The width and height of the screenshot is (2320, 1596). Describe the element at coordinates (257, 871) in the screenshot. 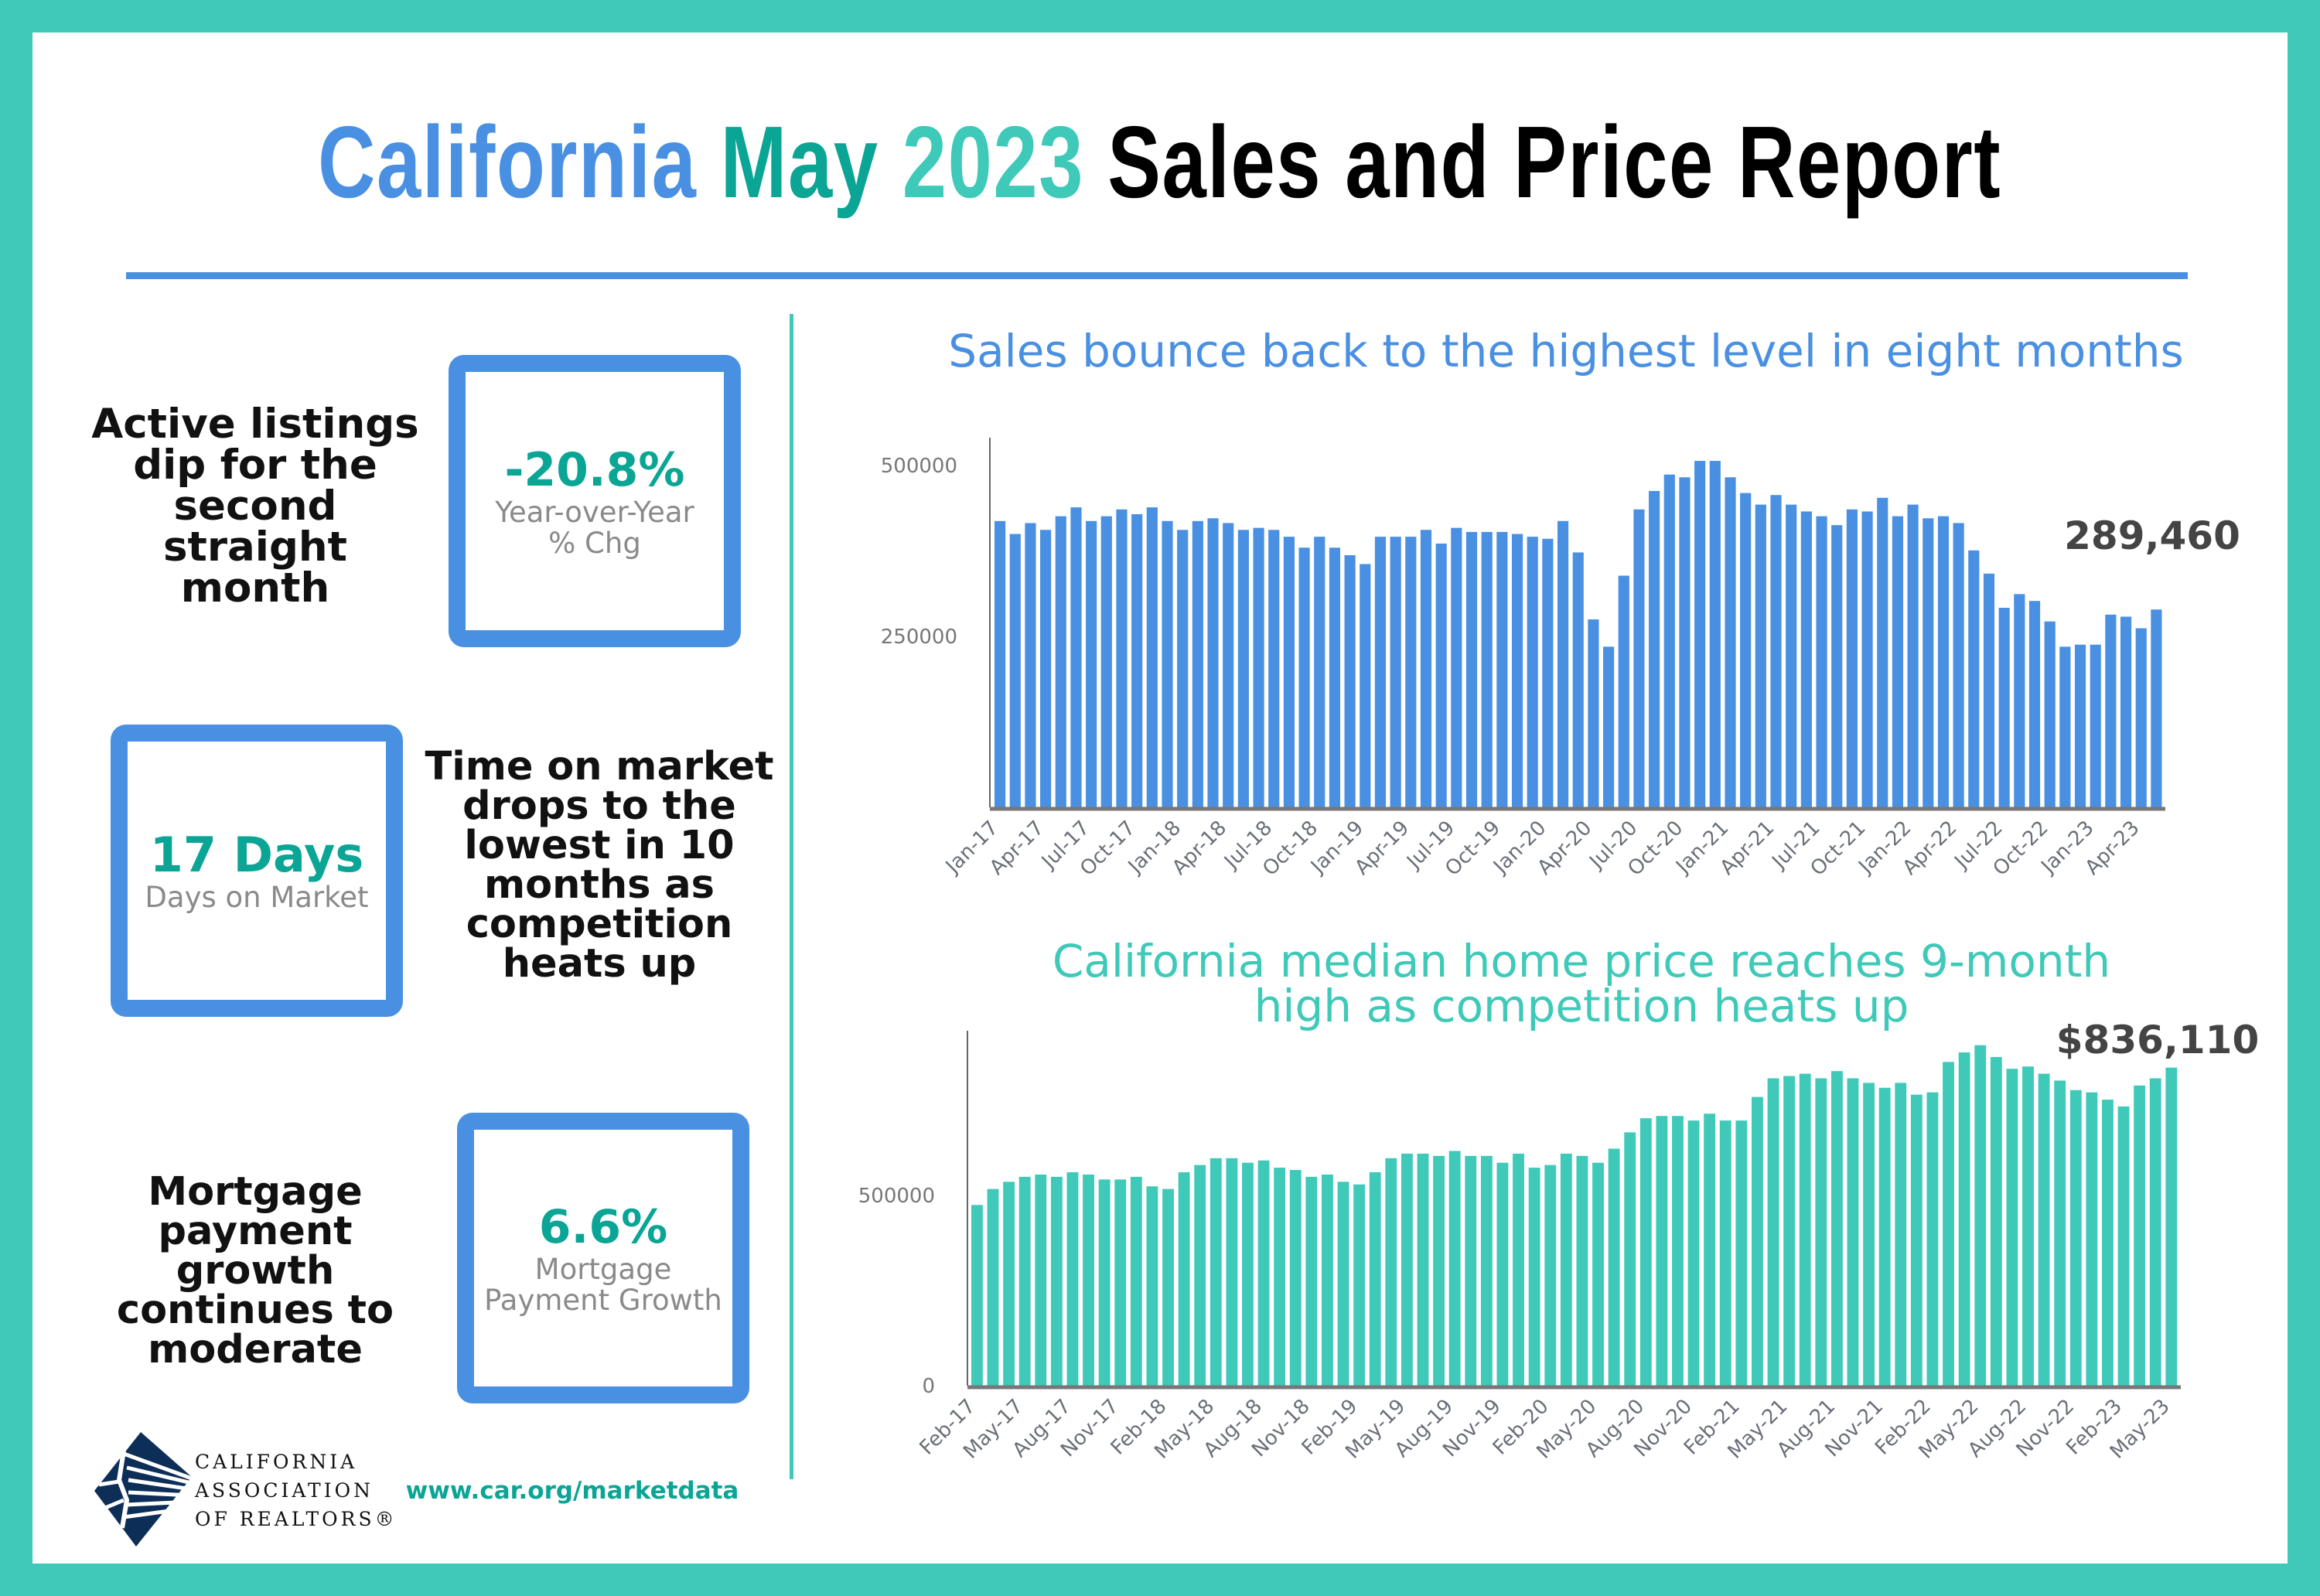

I see `days-stat-box: 17 Days Days on Market` at that location.